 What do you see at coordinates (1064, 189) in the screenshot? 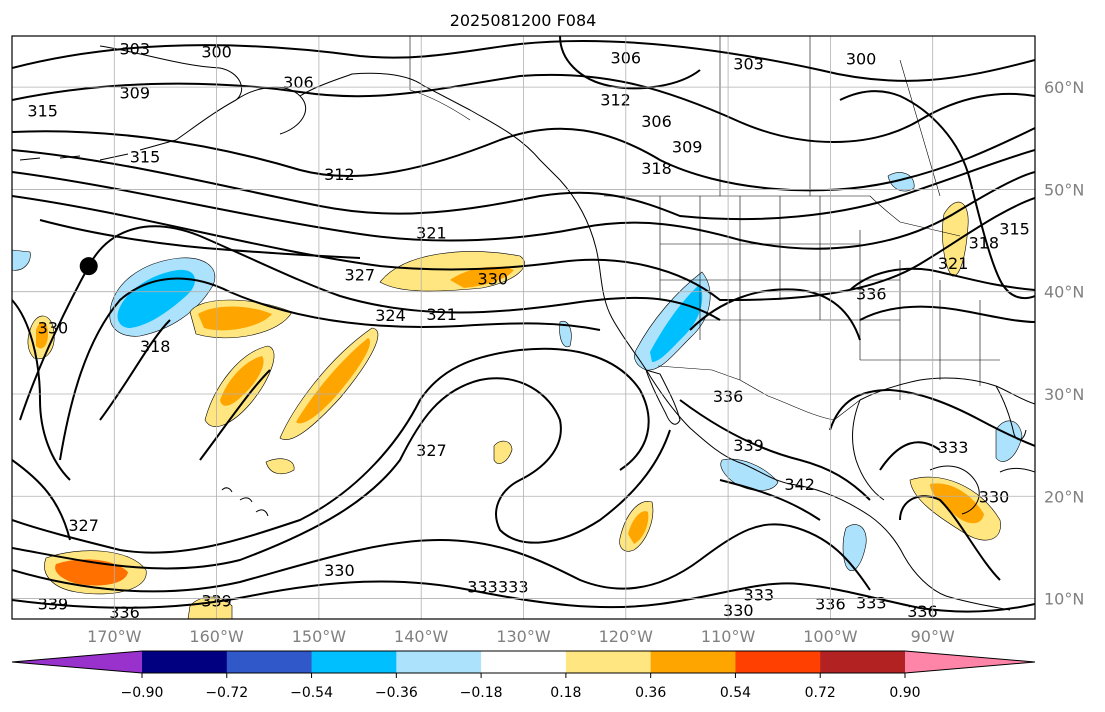
I see `latitude-tick-label: 50°N` at bounding box center [1064, 189].